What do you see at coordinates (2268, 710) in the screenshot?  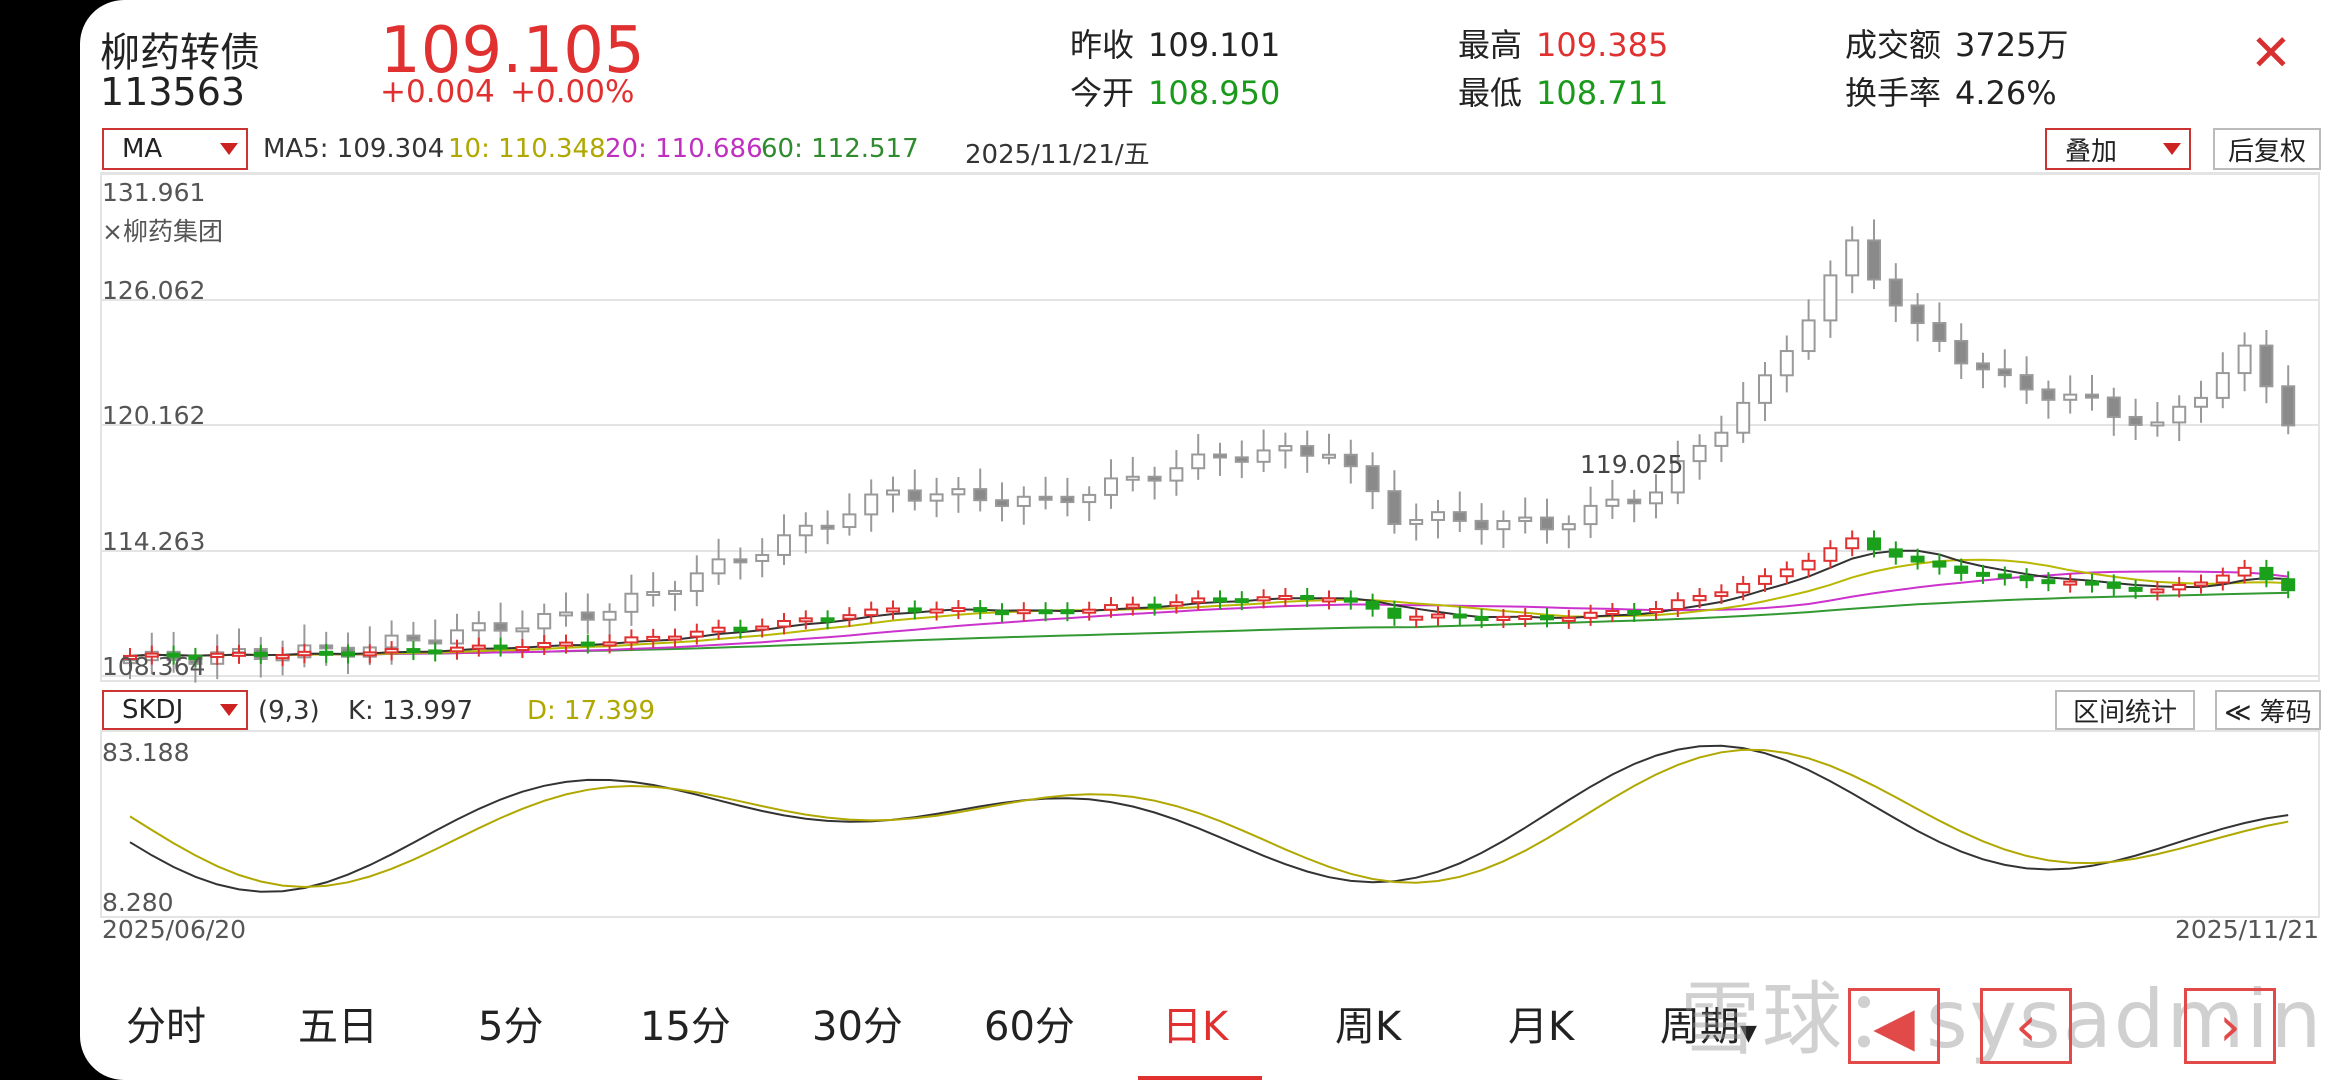 I see `chips-button: ≪ 筹码` at bounding box center [2268, 710].